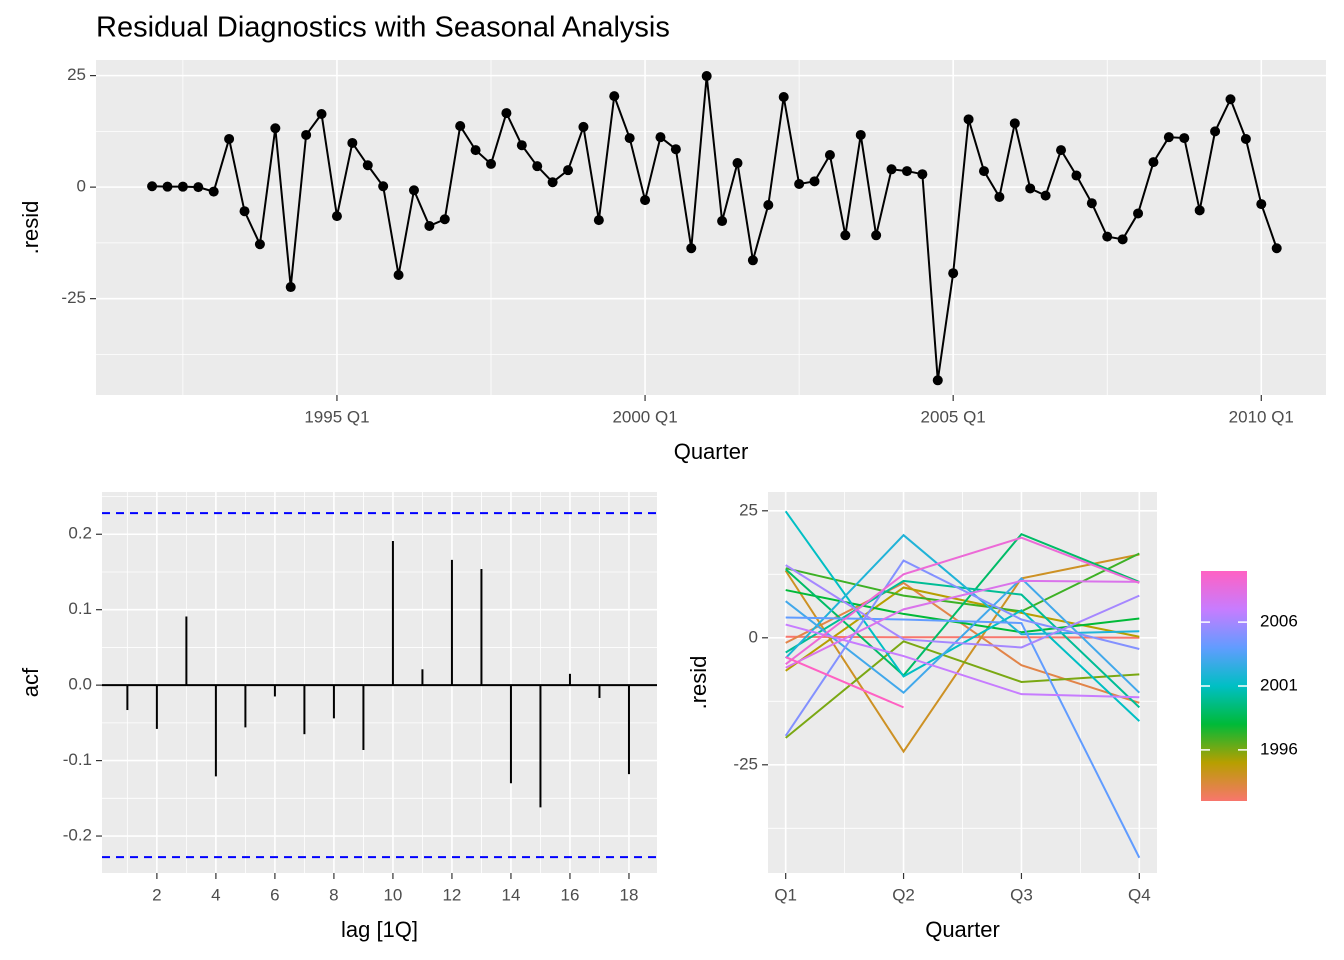  Describe the element at coordinates (1261, 416) in the screenshot. I see `x-tick-label: 2010 Q1` at that location.